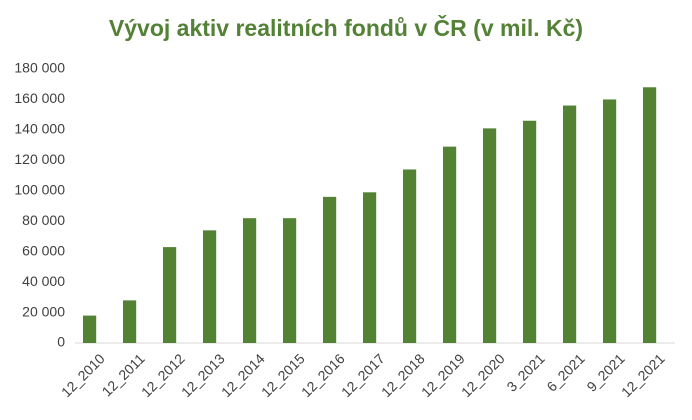 The image size is (692, 420). Describe the element at coordinates (39, 159) in the screenshot. I see `y-tick-label: 120 000` at that location.